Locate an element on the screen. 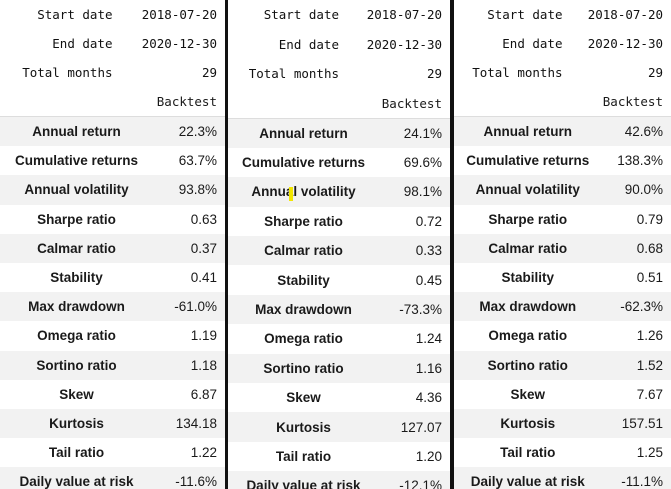  summary-label: Start date is located at coordinates (301, 15).